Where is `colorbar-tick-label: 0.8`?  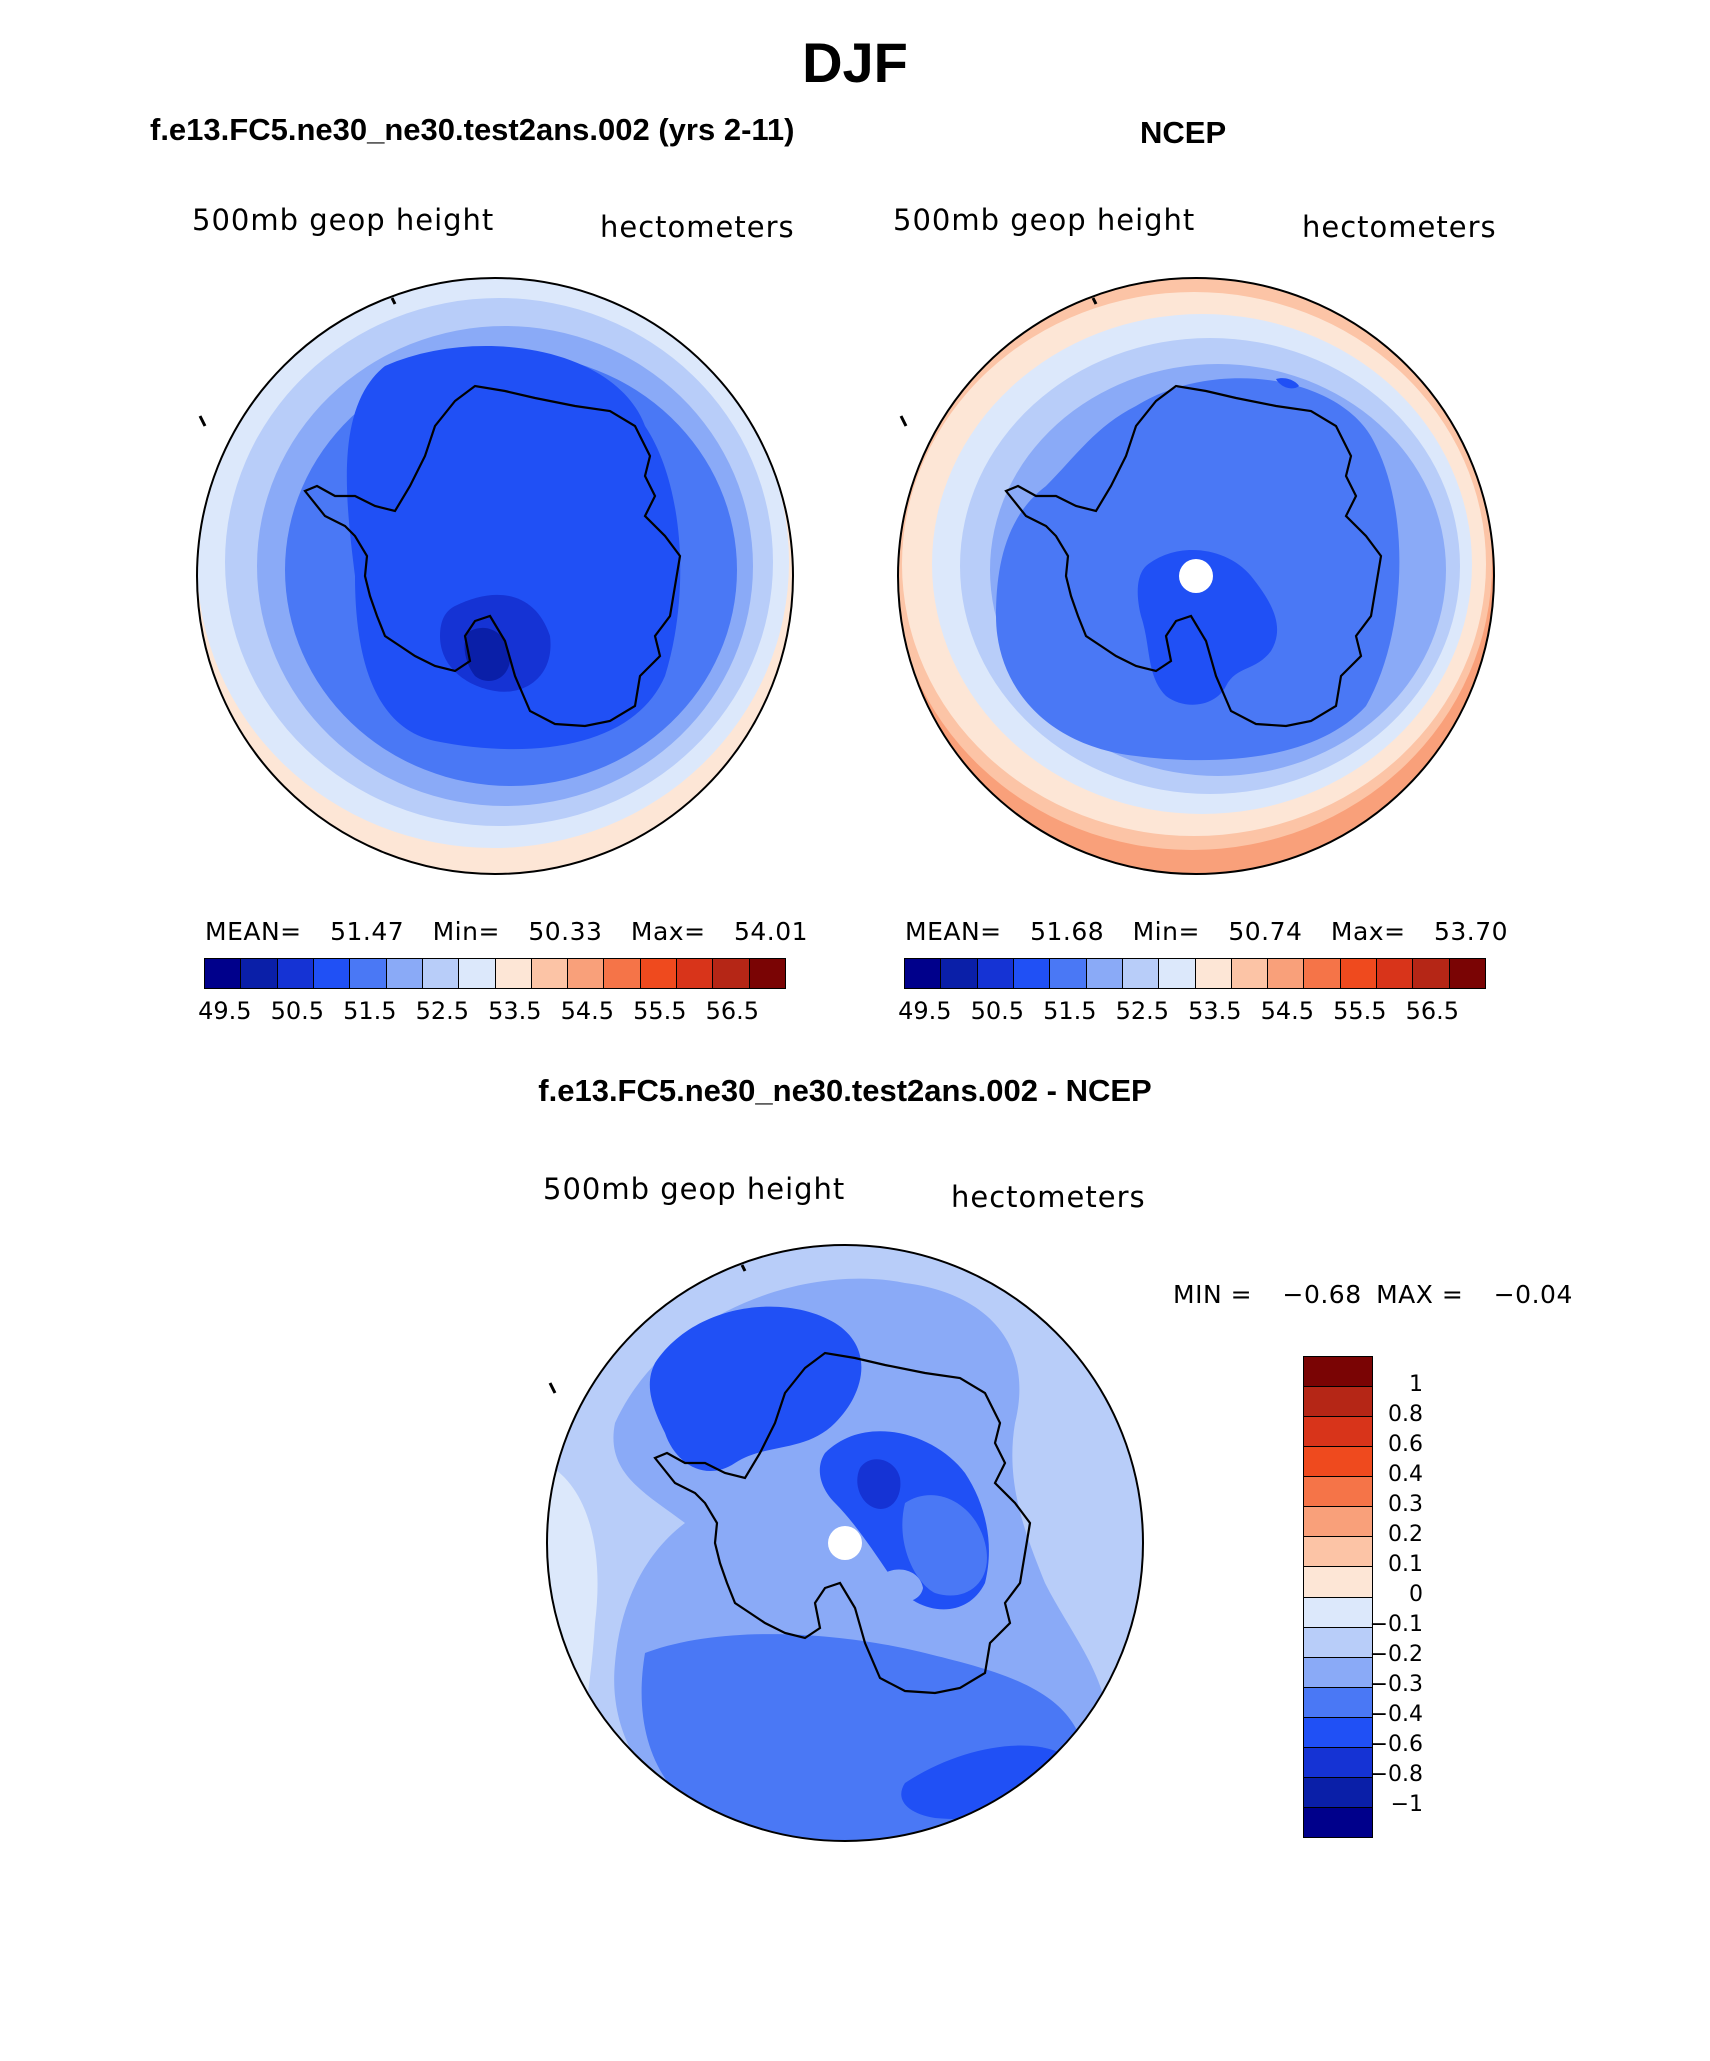
colorbar-tick-label: 0.8 is located at coordinates (1405, 1414).